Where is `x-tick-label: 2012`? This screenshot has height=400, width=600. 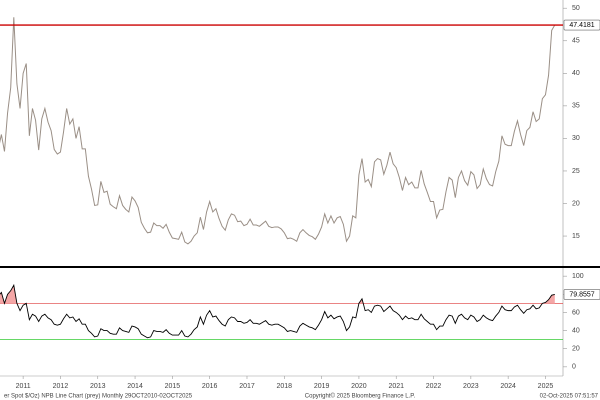
x-tick-label: 2012 is located at coordinates (61, 386).